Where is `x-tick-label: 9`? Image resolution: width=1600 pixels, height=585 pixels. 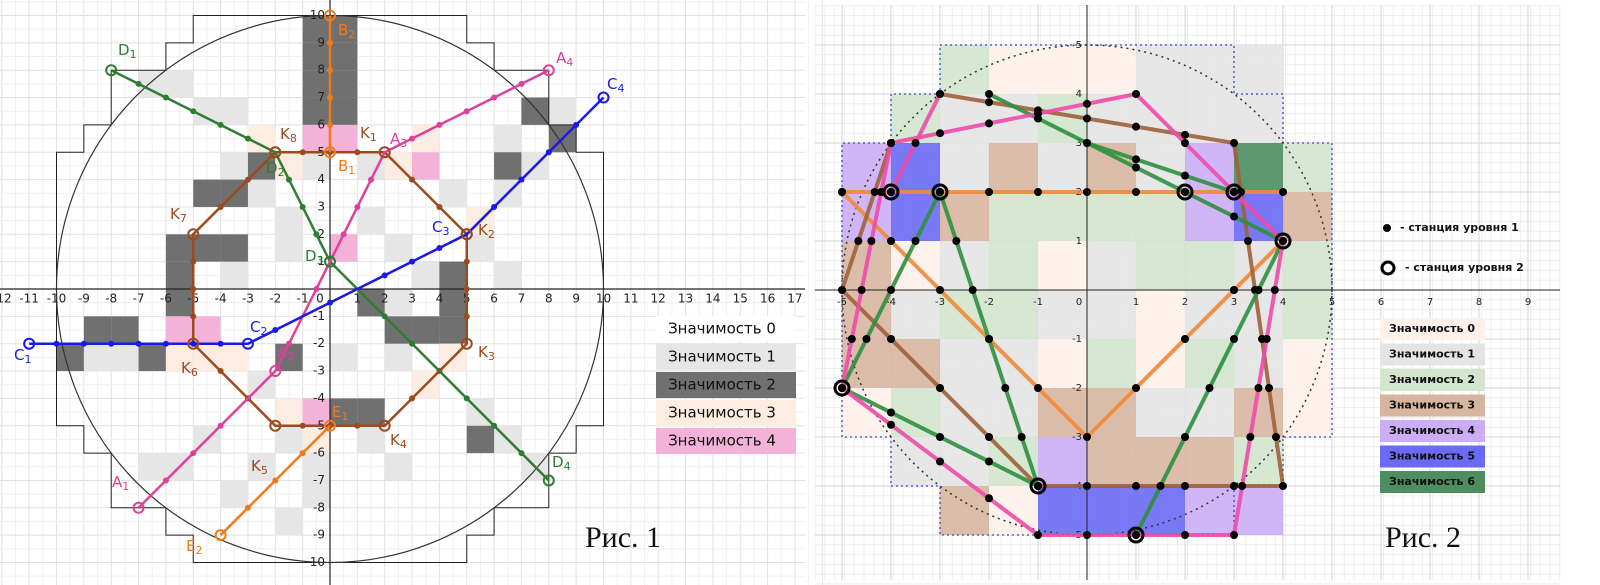 x-tick-label: 9 is located at coordinates (576, 299).